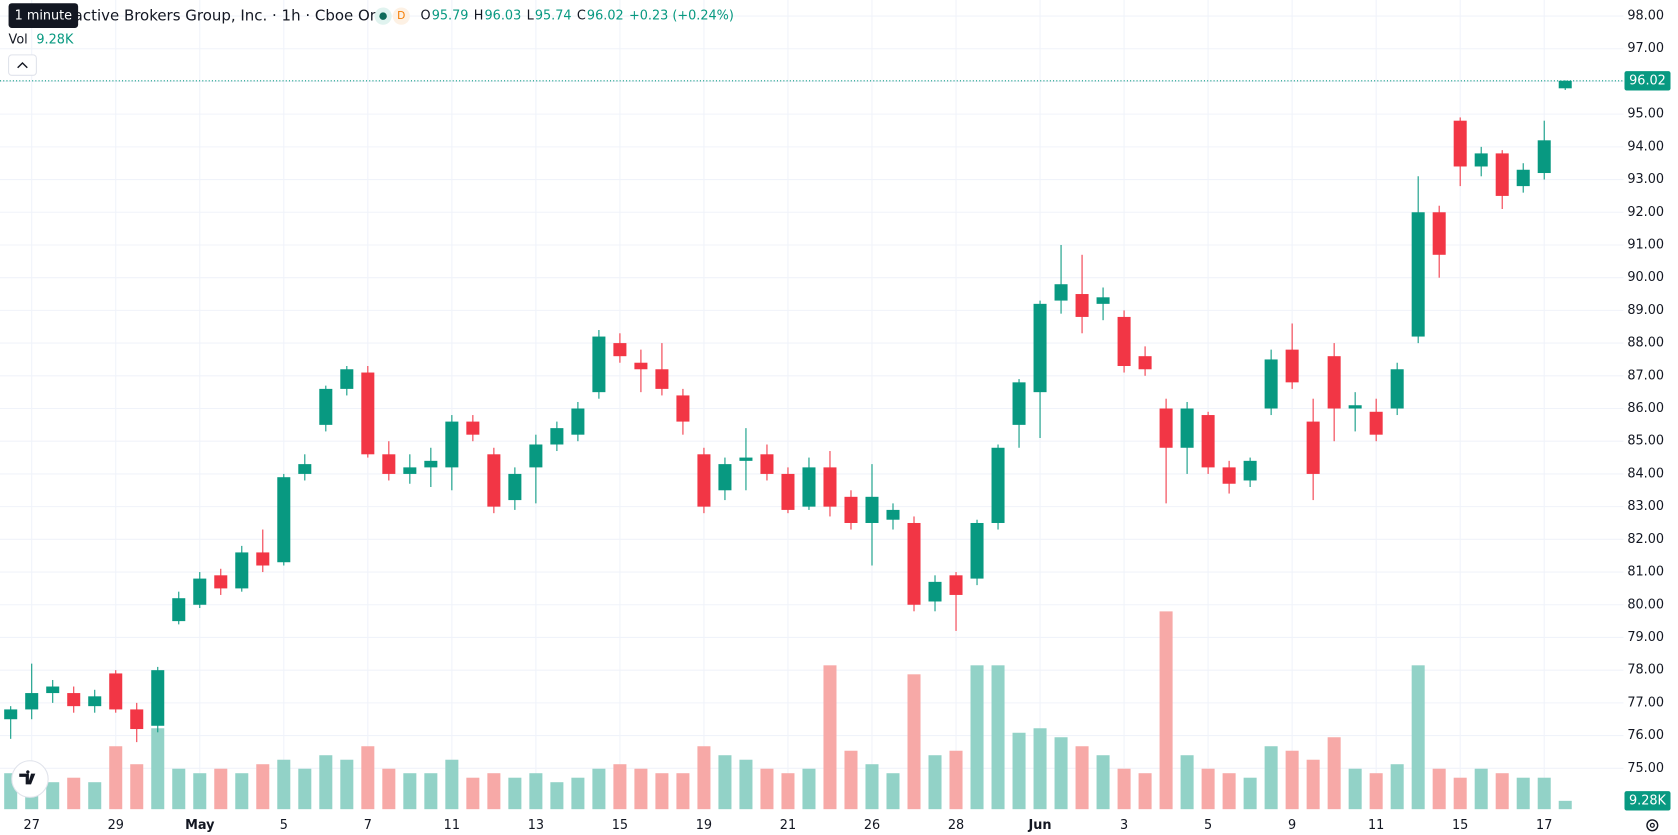  Describe the element at coordinates (1645, 441) in the screenshot. I see `y-tick-label: 85.00` at that location.